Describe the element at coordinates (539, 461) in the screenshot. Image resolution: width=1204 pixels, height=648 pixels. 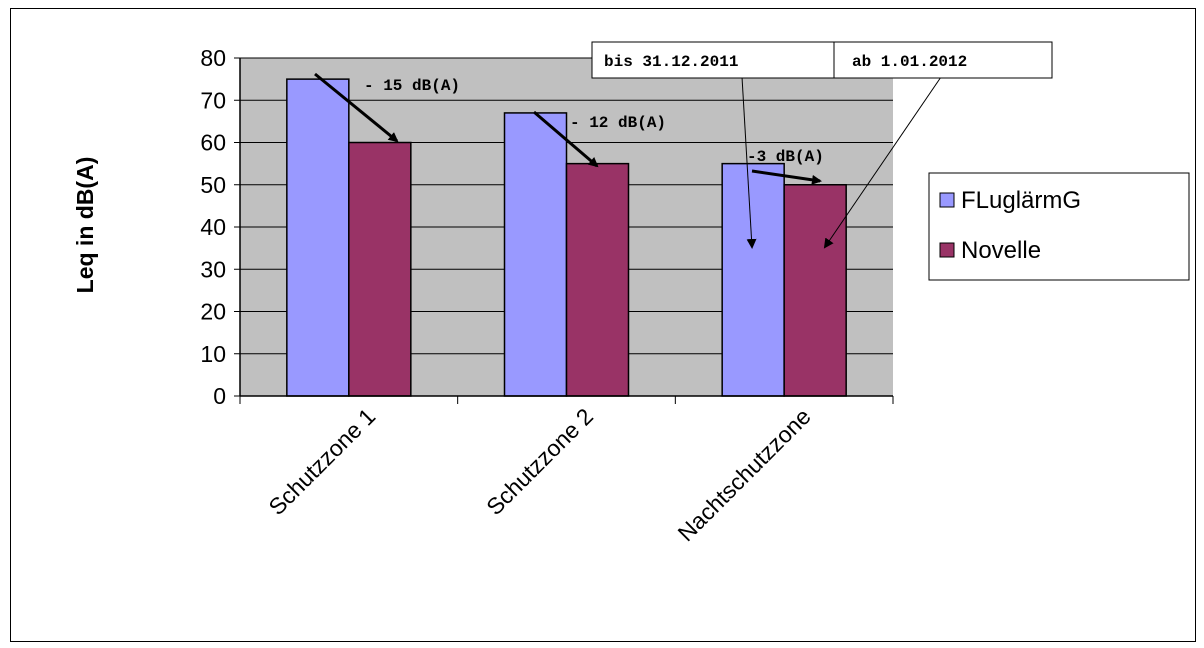
I see `x-tick-label-1: Schutzzone 2` at that location.